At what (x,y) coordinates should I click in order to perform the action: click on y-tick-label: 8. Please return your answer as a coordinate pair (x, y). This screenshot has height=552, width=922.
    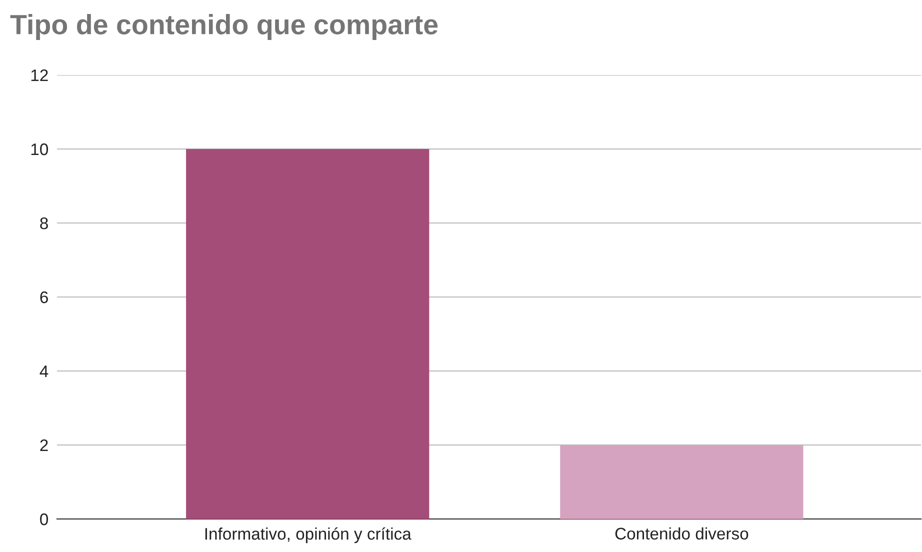
    Looking at the image, I should click on (44, 223).